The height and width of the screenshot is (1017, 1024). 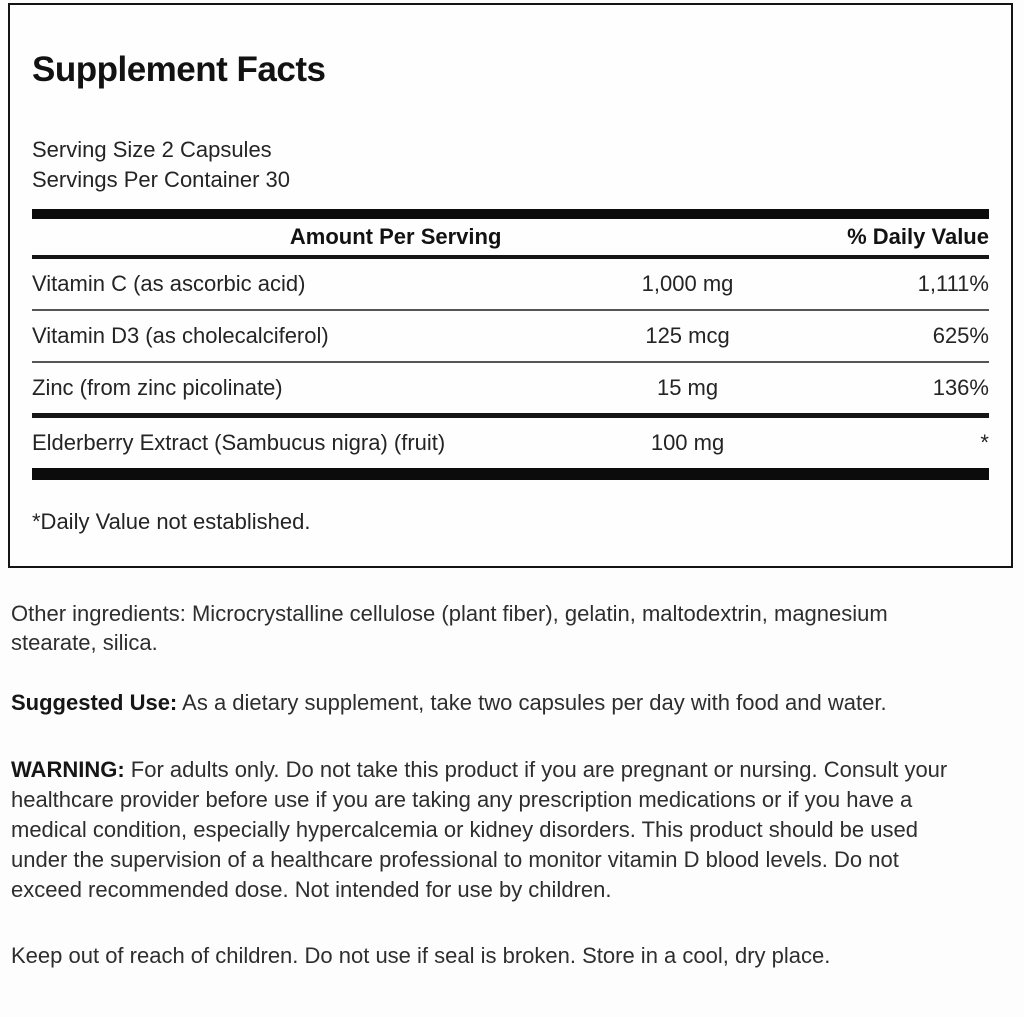 What do you see at coordinates (510, 474) in the screenshot?
I see `divider-bar-bottom` at bounding box center [510, 474].